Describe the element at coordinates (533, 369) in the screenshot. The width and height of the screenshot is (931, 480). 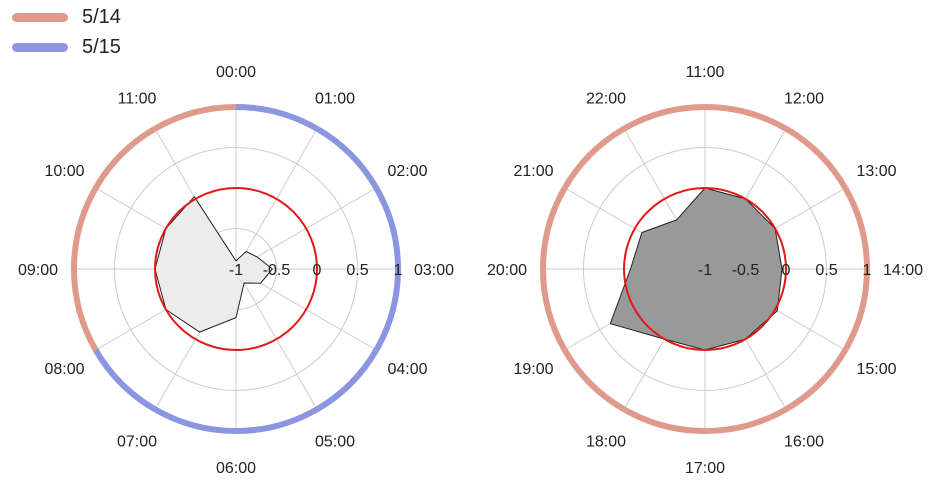
I see `hour-label: 19:00` at that location.